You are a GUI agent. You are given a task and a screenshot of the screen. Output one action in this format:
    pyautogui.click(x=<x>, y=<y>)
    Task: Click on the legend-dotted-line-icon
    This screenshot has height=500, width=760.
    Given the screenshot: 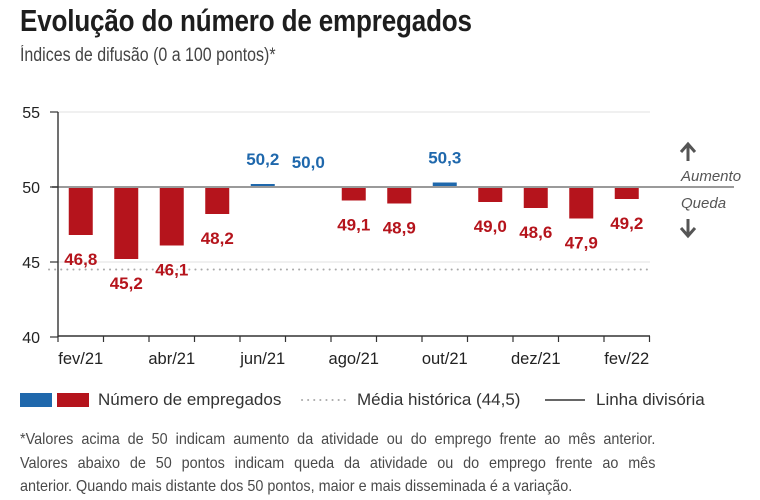 What is the action you would take?
    pyautogui.click(x=324, y=400)
    